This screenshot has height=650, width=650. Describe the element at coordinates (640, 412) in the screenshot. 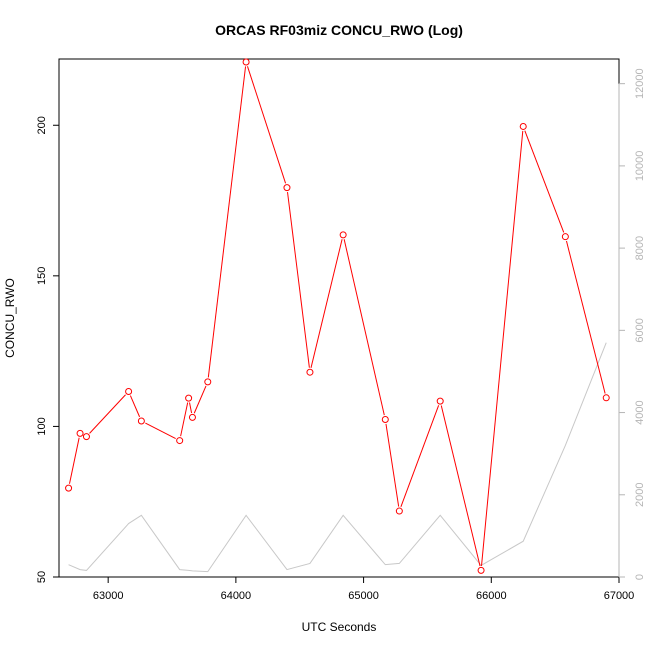

I see `right-y-tick-label: 4000` at that location.